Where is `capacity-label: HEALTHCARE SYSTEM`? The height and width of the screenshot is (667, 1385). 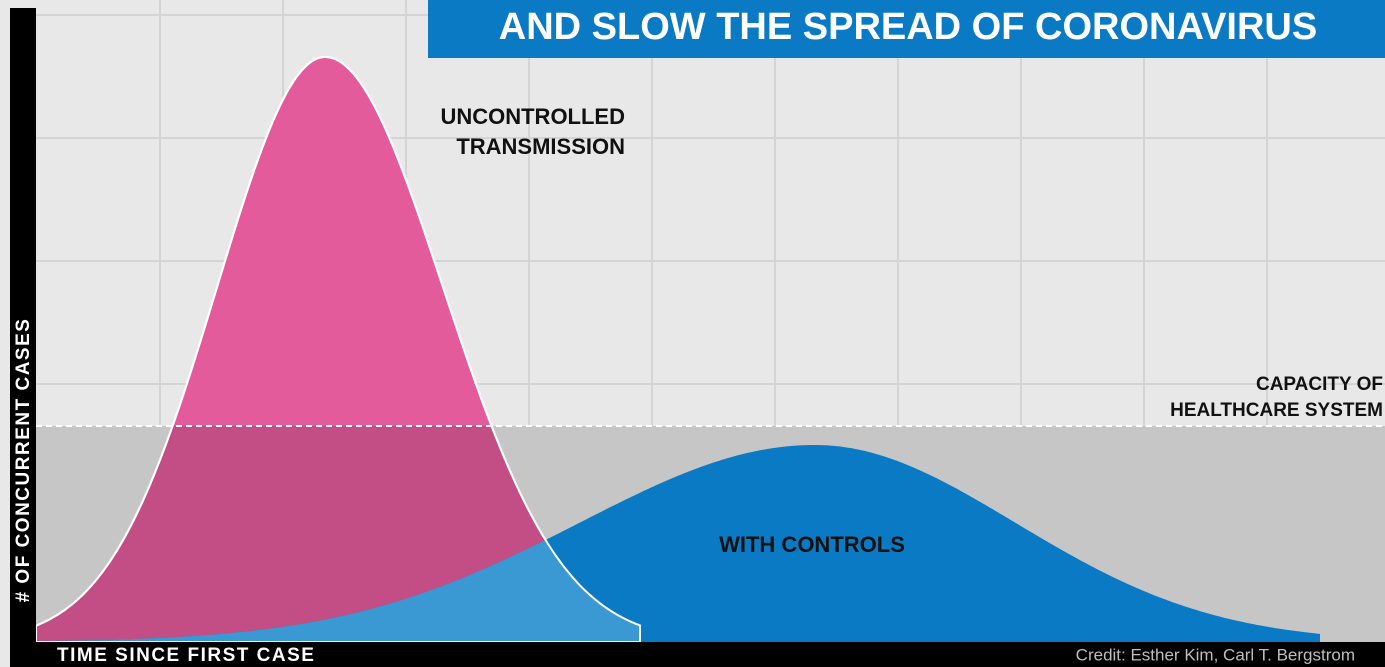
capacity-label: HEALTHCARE SYSTEM is located at coordinates (1276, 410).